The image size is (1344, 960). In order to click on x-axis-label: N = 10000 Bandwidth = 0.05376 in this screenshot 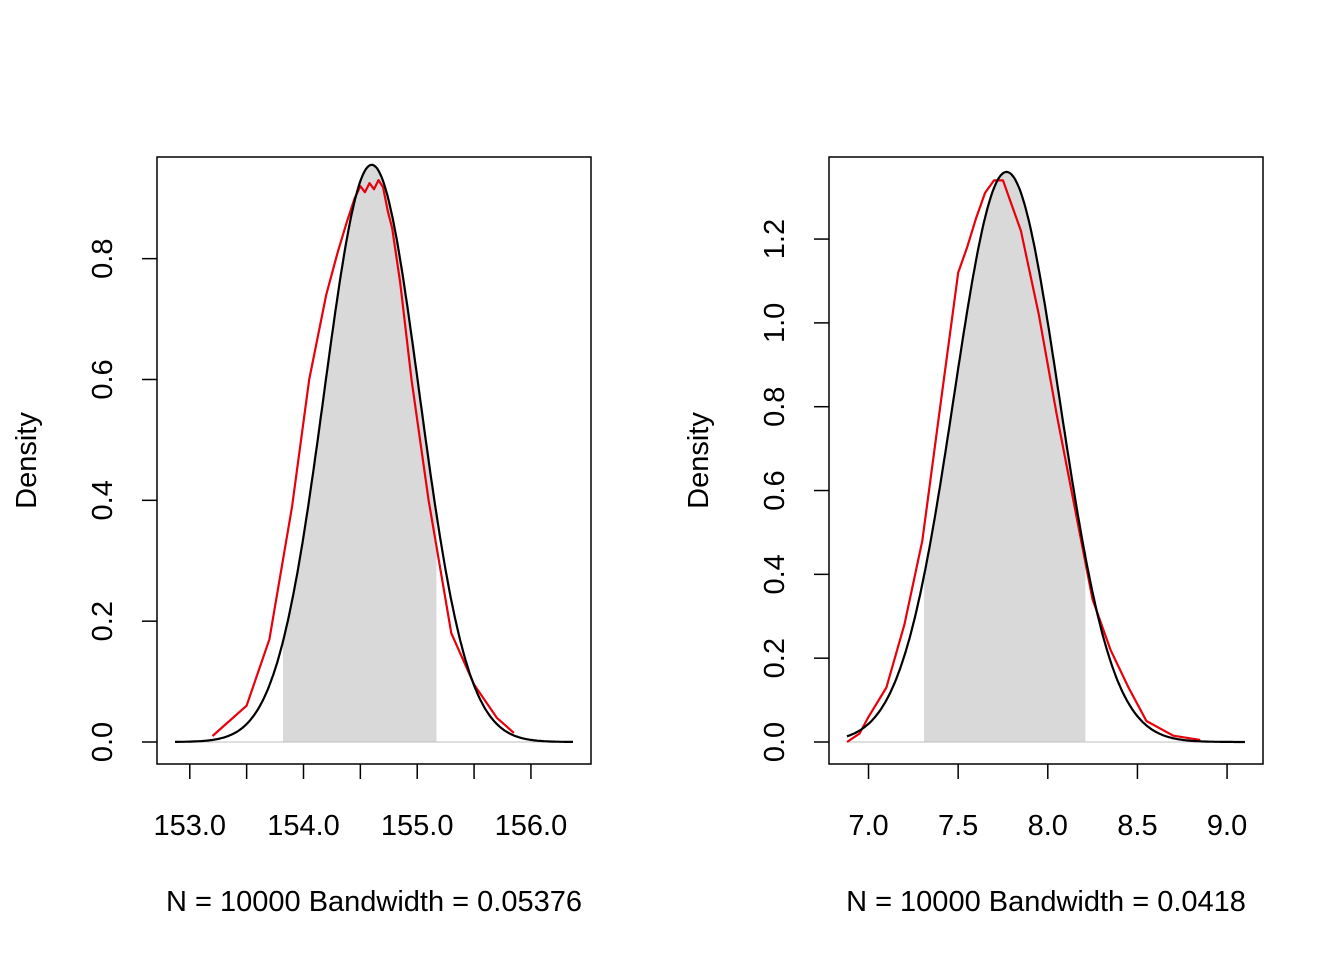, I will do `click(374, 902)`.